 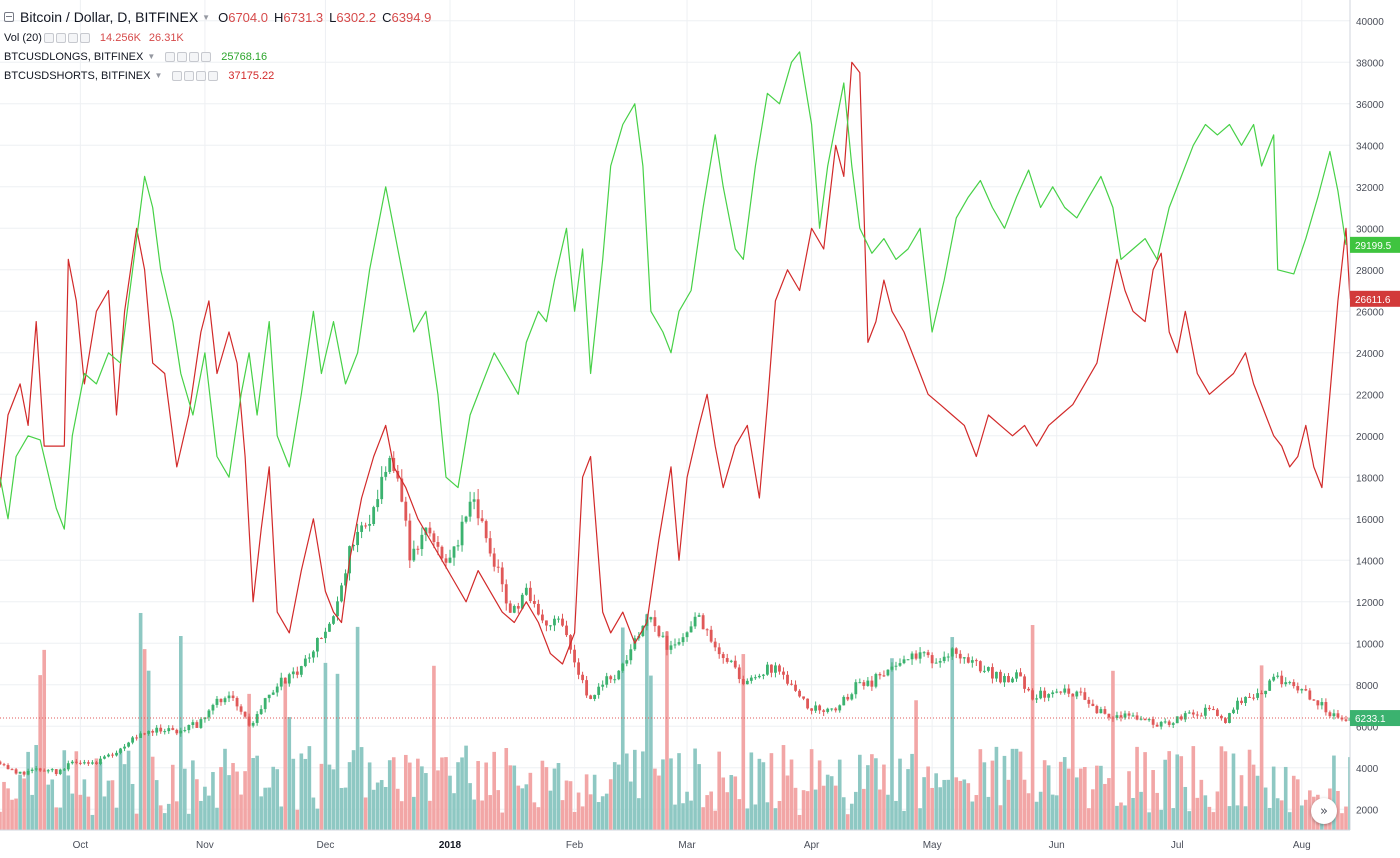 What do you see at coordinates (9, 17) in the screenshot?
I see `collapse-icon` at bounding box center [9, 17].